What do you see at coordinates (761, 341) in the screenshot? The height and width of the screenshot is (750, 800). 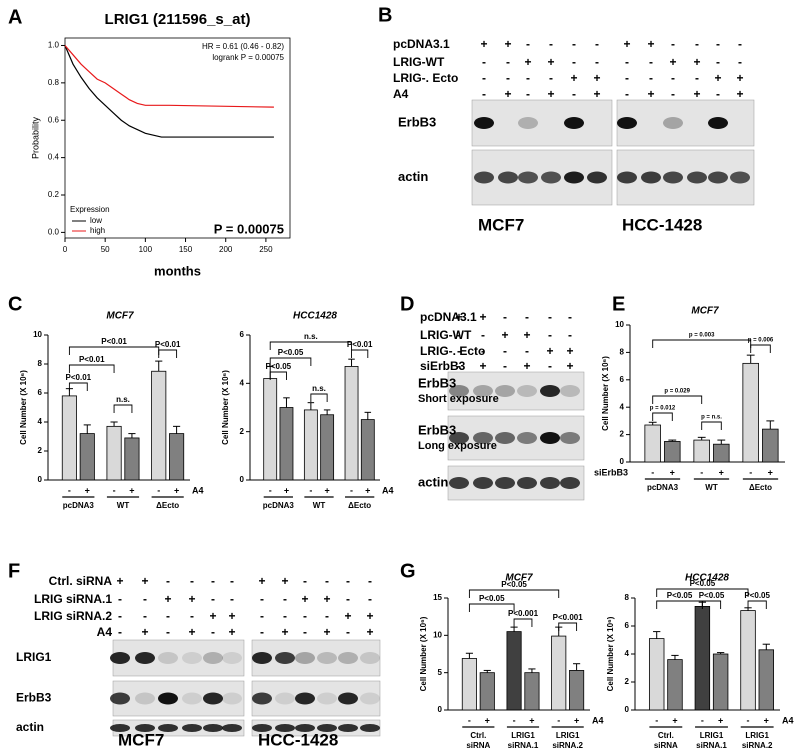 I see `significance-label: p = 0.006` at bounding box center [761, 341].